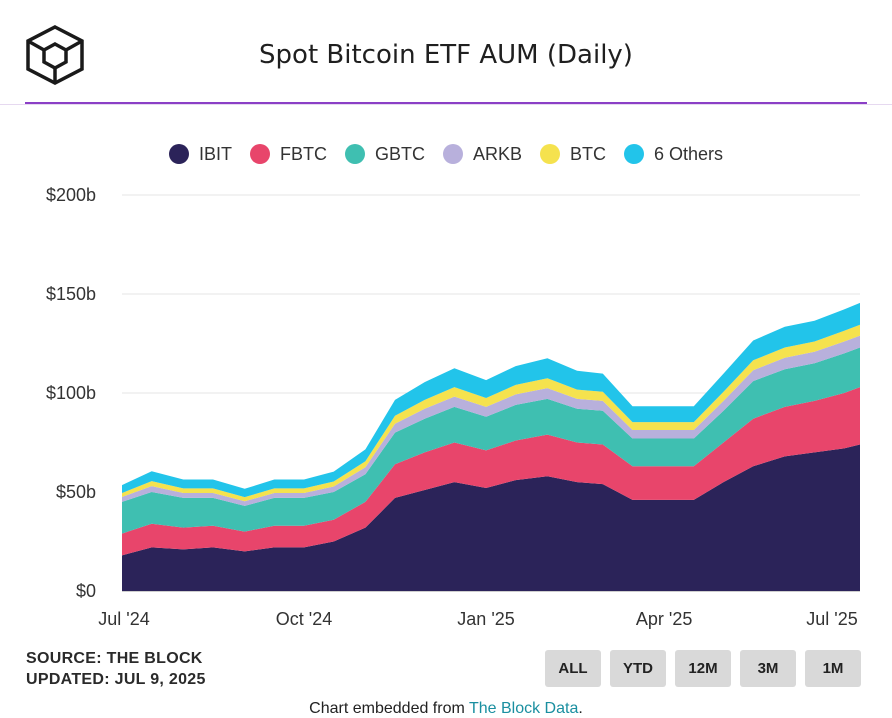 The width and height of the screenshot is (892, 718). I want to click on range-ytd-button: YTD, so click(638, 668).